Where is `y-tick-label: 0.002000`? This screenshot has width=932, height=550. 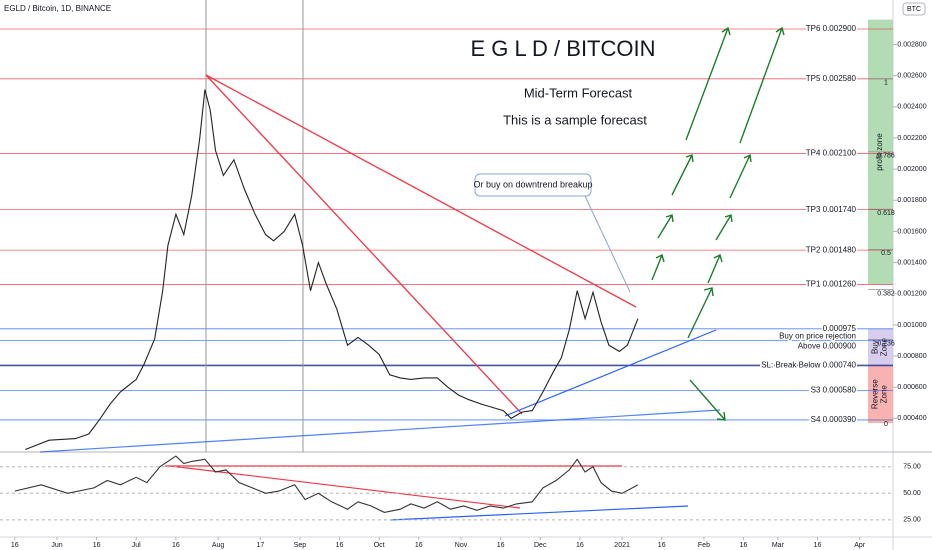 y-tick-label: 0.002000 is located at coordinates (911, 169).